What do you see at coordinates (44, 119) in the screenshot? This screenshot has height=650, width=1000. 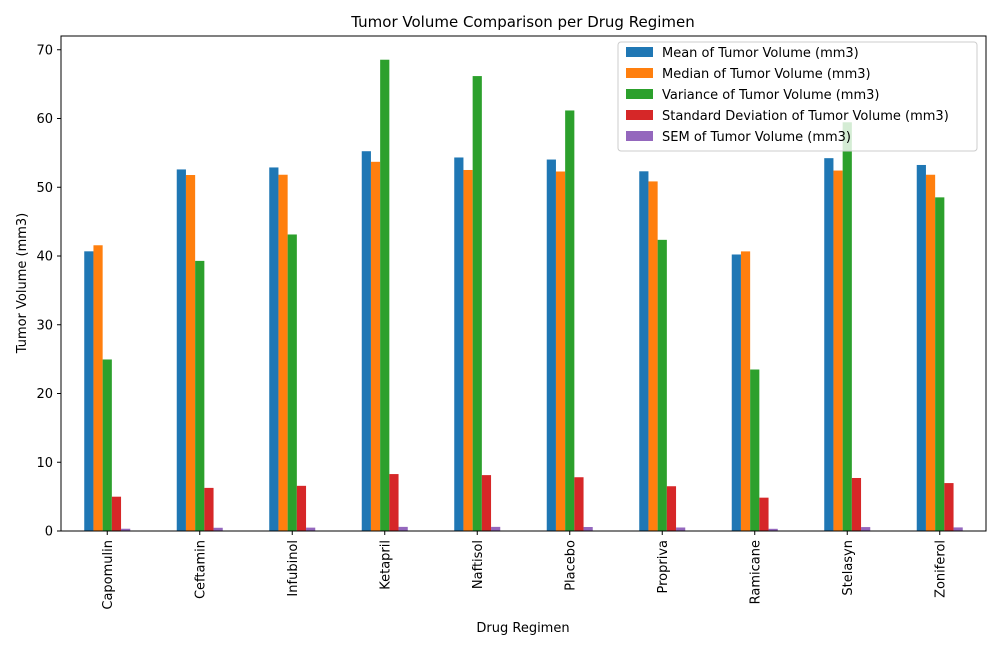 I see `y-tick-label: 60` at bounding box center [44, 119].